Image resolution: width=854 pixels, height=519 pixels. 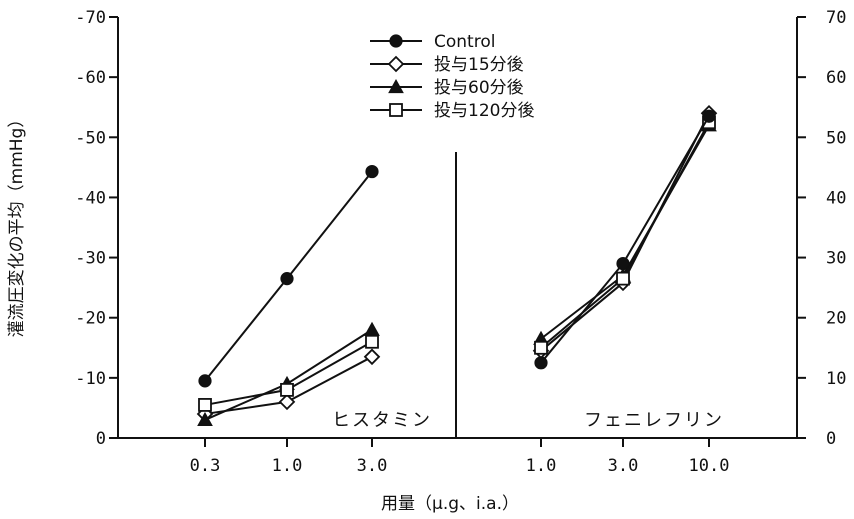 I want to click on left-y-tick-label: -60, so click(x=90, y=78).